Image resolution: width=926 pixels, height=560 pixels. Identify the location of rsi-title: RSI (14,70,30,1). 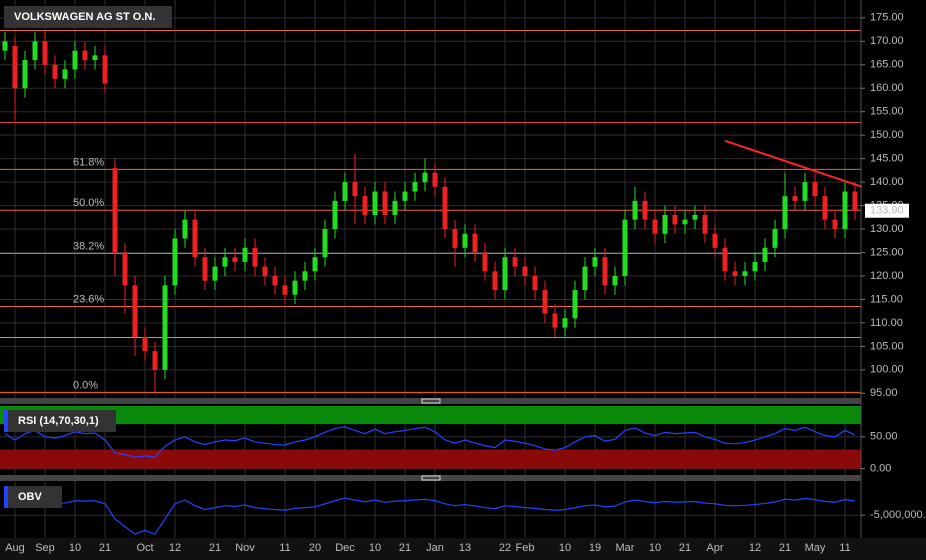
(58, 421).